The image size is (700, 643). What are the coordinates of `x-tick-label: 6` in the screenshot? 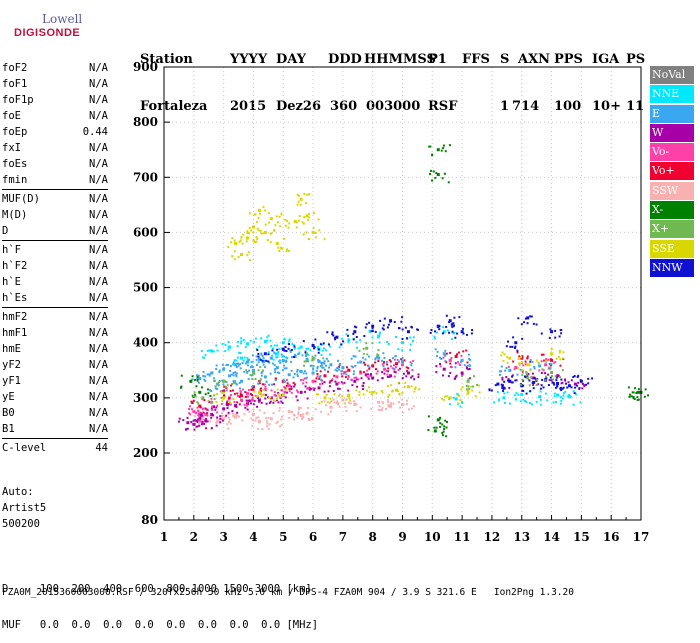 It's located at (313, 537).